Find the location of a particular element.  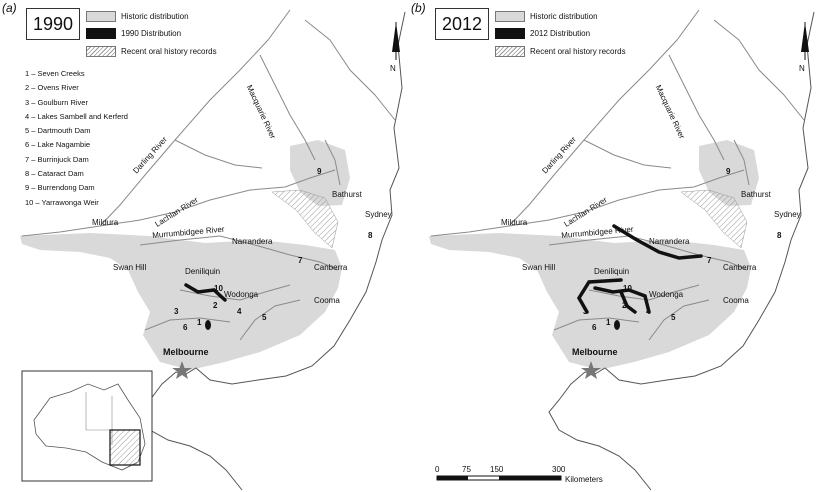

key-item: 2 – Ovens River is located at coordinates (52, 88).